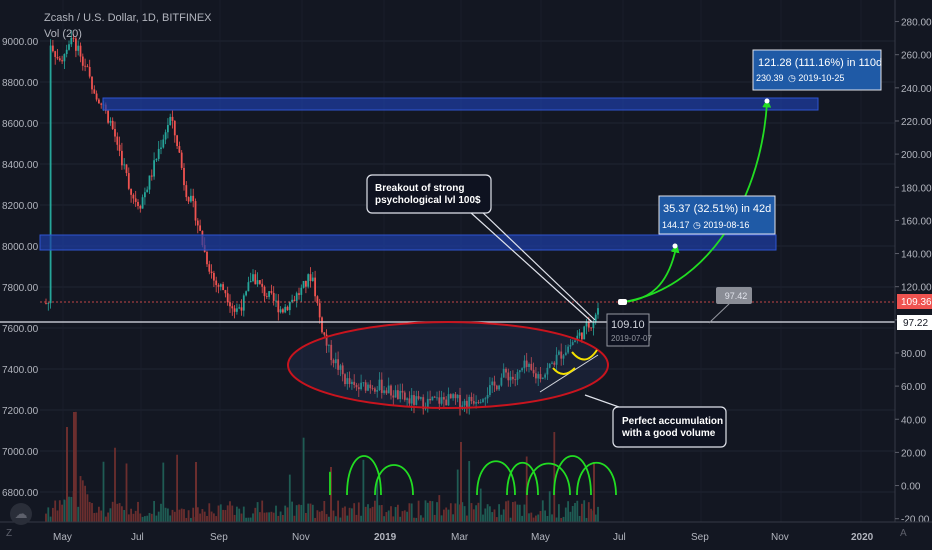  I want to click on volume-indicator-label: Vol (20), so click(63, 34).